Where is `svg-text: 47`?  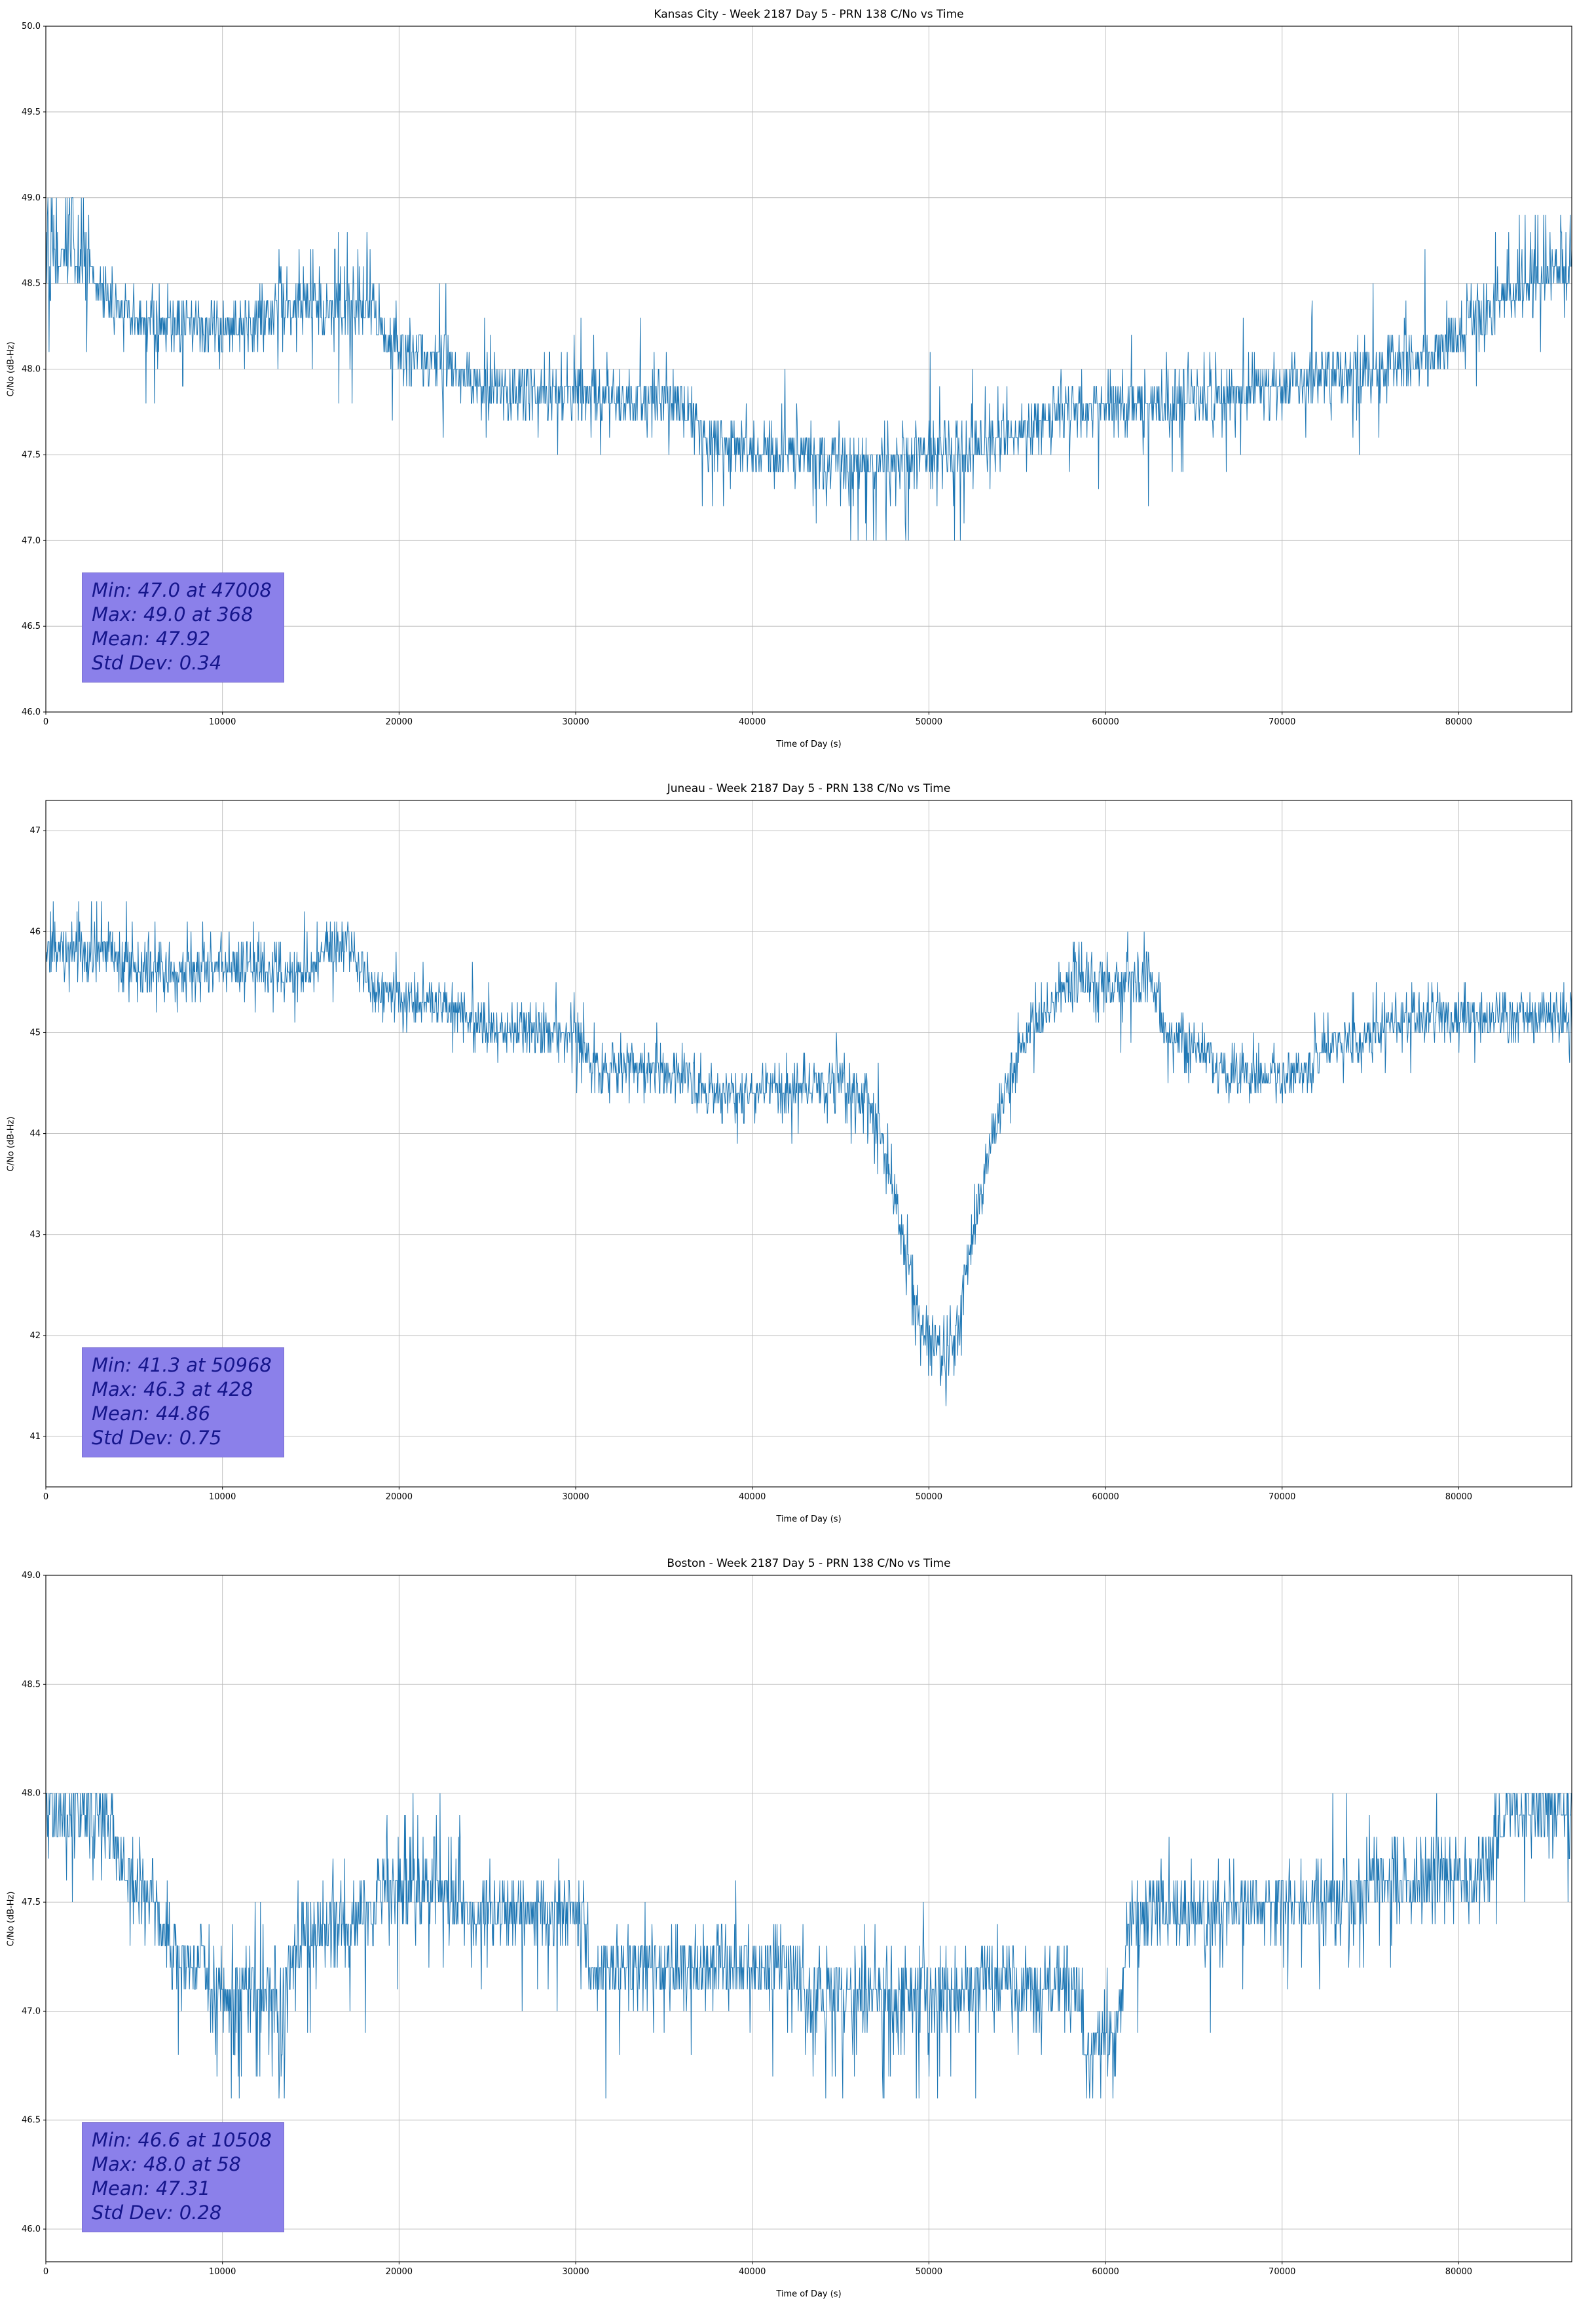
svg-text: 47 is located at coordinates (35, 831).